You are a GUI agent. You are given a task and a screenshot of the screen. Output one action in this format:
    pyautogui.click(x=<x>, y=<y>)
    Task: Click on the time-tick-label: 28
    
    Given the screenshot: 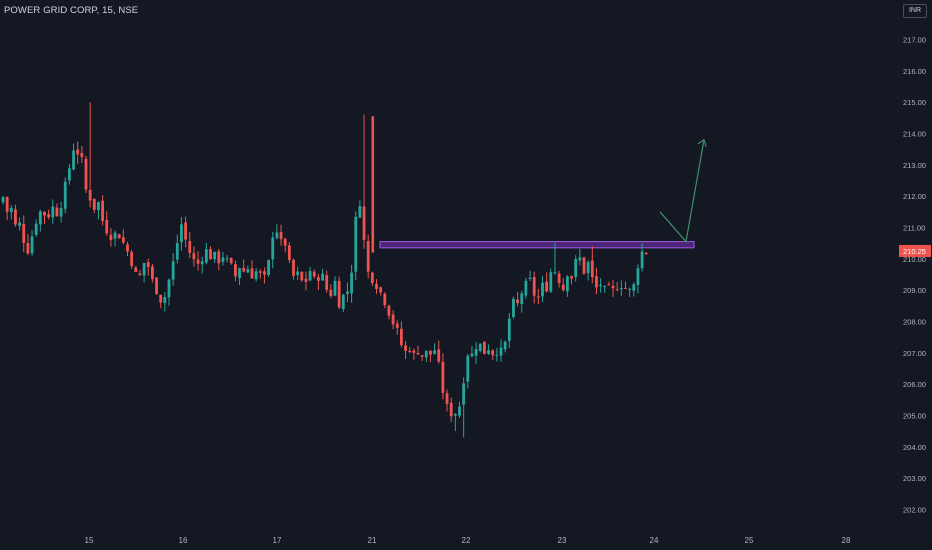 What is the action you would take?
    pyautogui.click(x=846, y=540)
    